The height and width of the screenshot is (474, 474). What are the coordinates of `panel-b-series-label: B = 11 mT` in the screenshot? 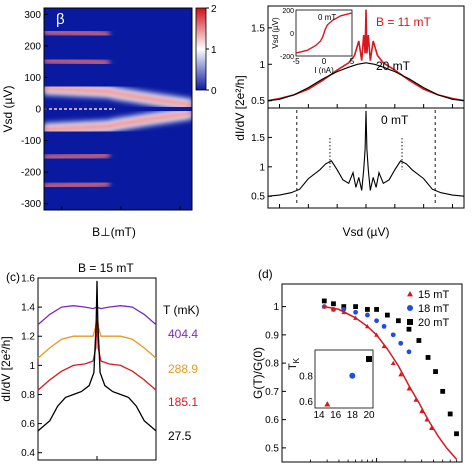 It's located at (403, 22).